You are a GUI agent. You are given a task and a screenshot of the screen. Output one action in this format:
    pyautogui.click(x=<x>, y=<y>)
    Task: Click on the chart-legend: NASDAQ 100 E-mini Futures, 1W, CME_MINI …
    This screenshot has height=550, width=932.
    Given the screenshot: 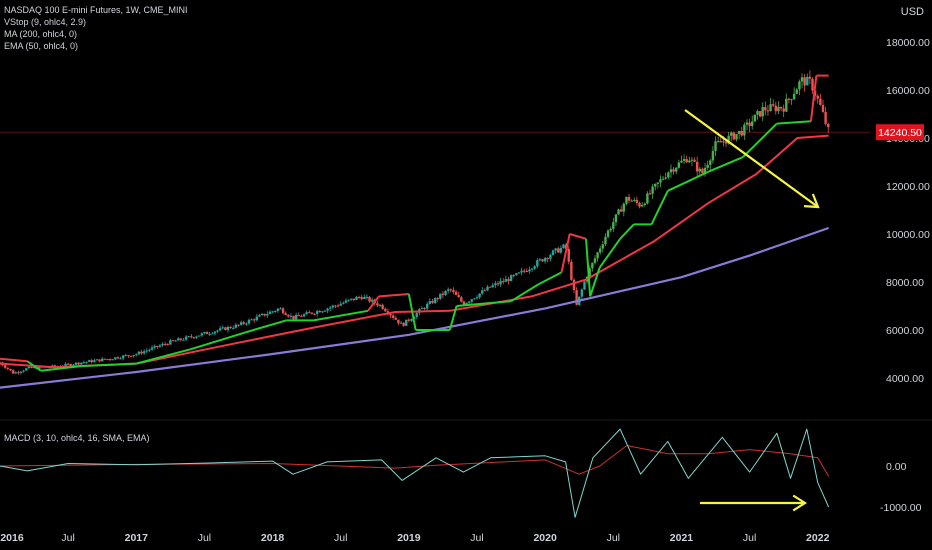 What is the action you would take?
    pyautogui.click(x=96, y=28)
    